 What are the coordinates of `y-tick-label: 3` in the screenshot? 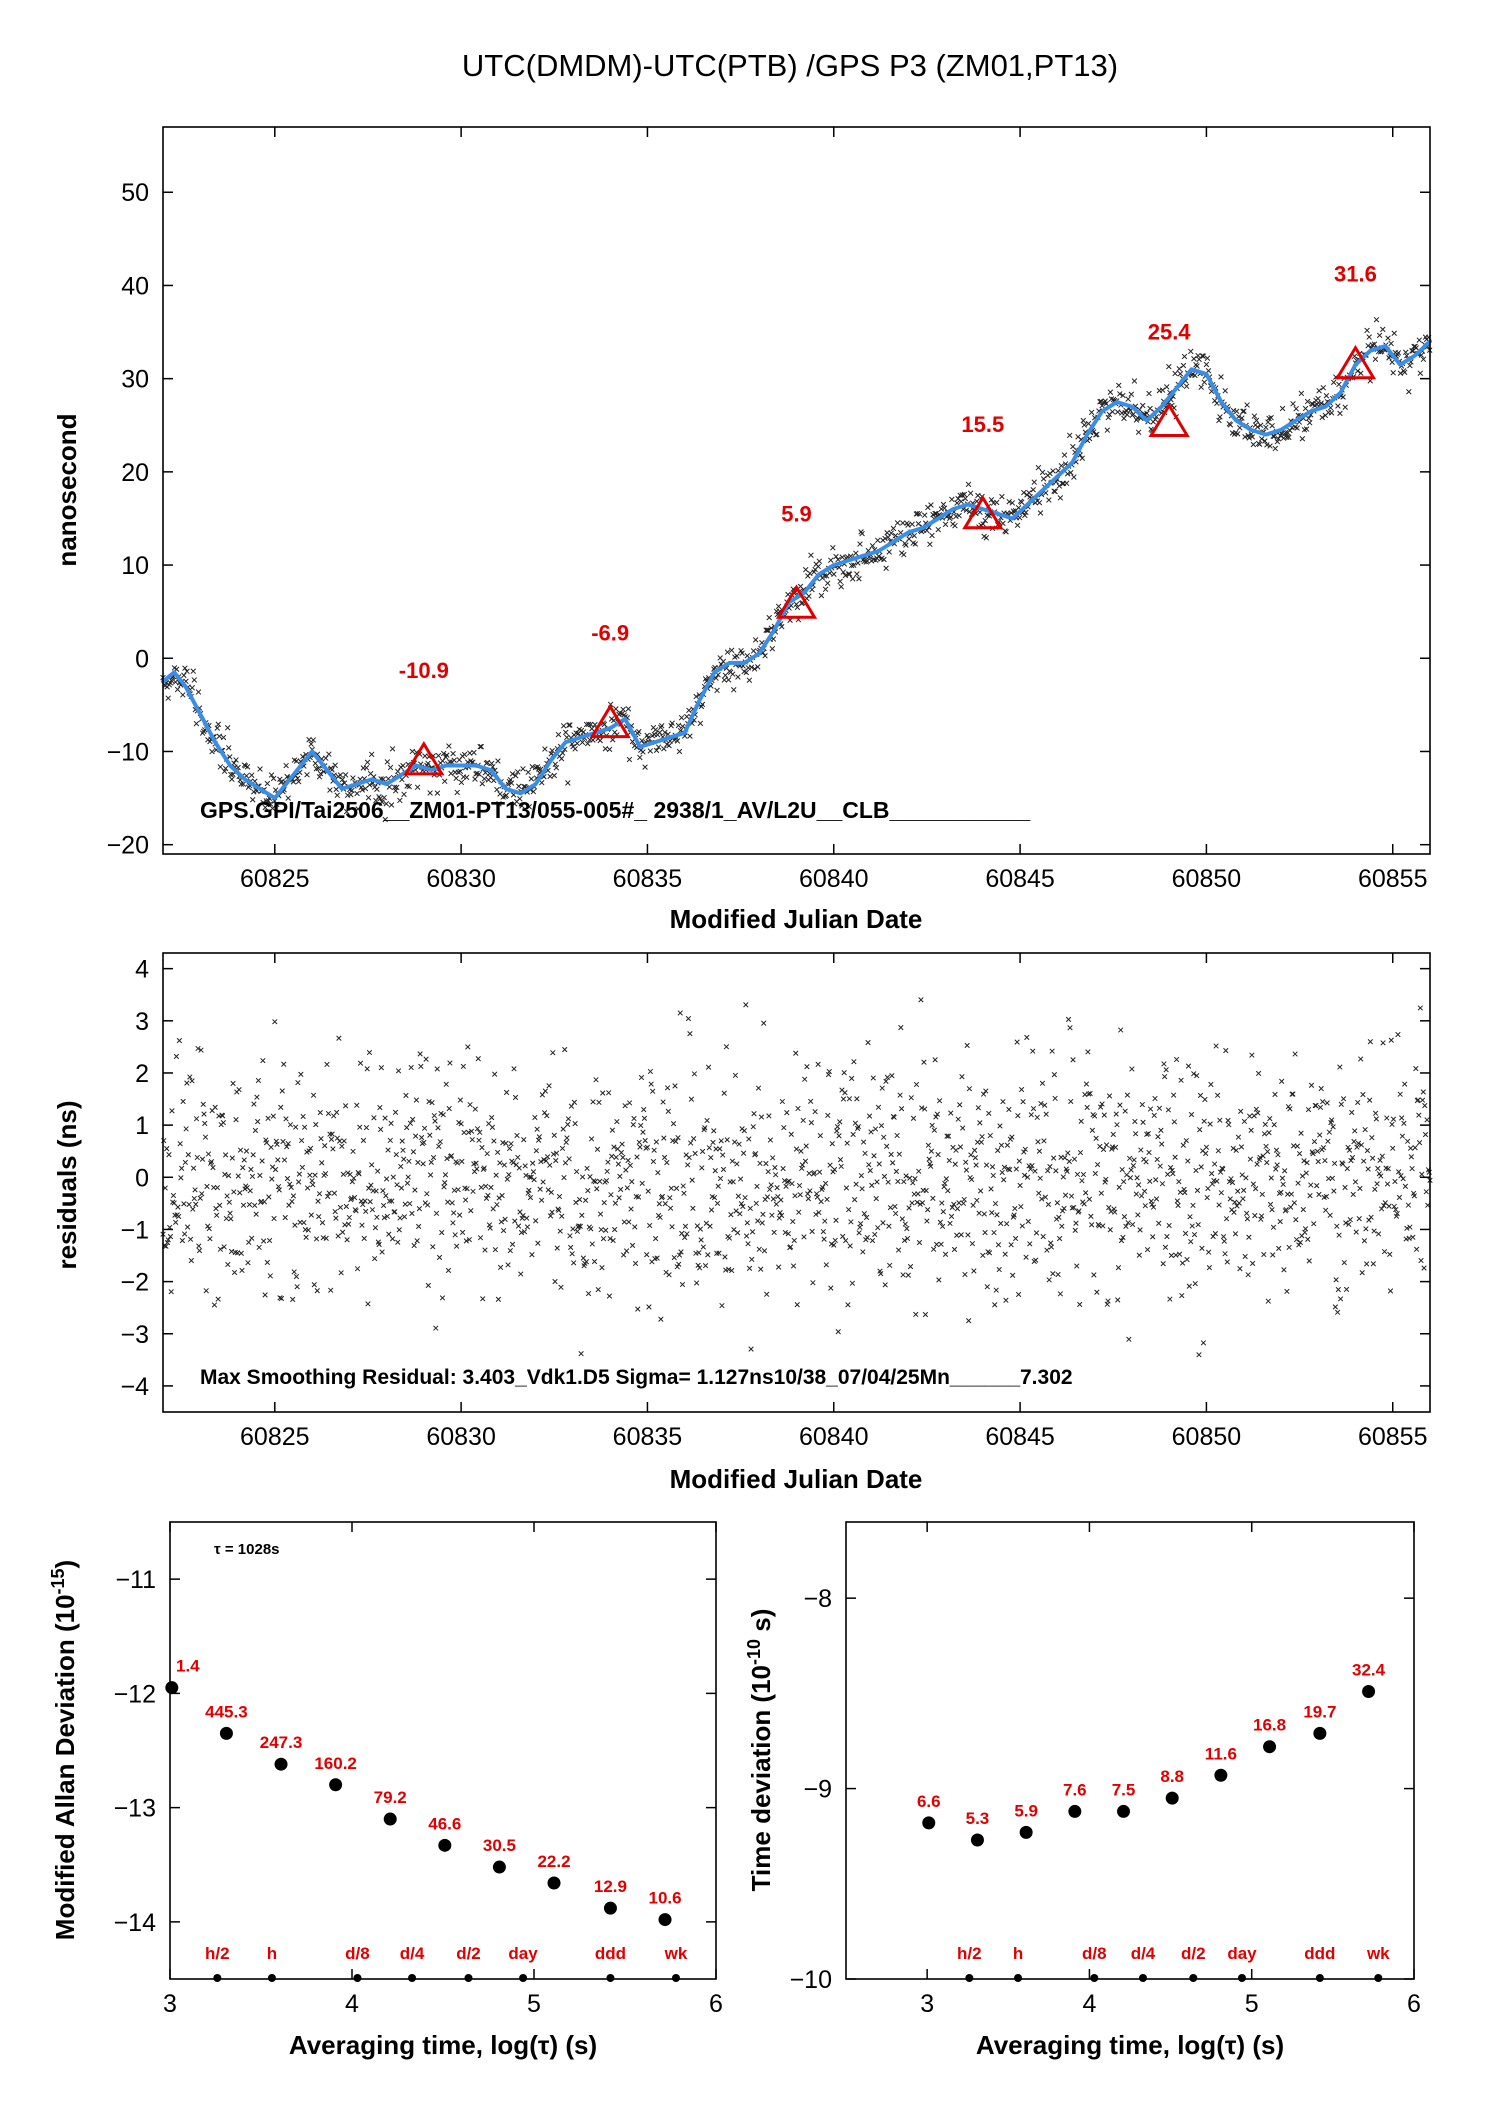 It's located at (142, 1022).